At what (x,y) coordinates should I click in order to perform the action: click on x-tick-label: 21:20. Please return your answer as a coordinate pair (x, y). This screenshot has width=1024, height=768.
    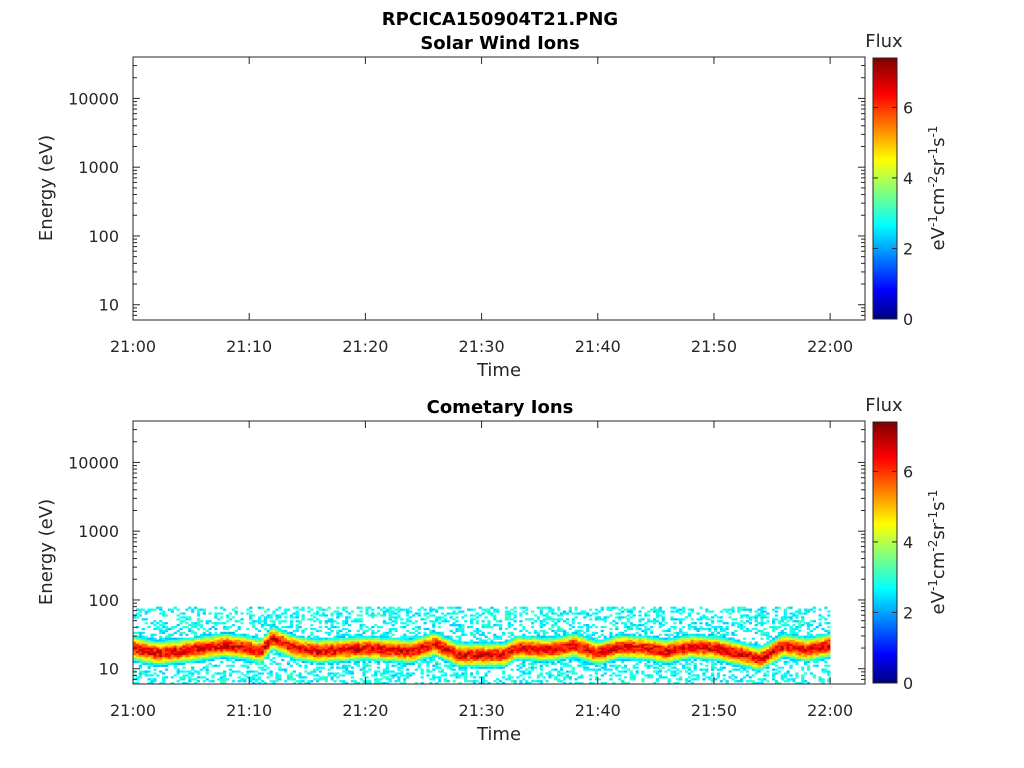
    Looking at the image, I should click on (365, 346).